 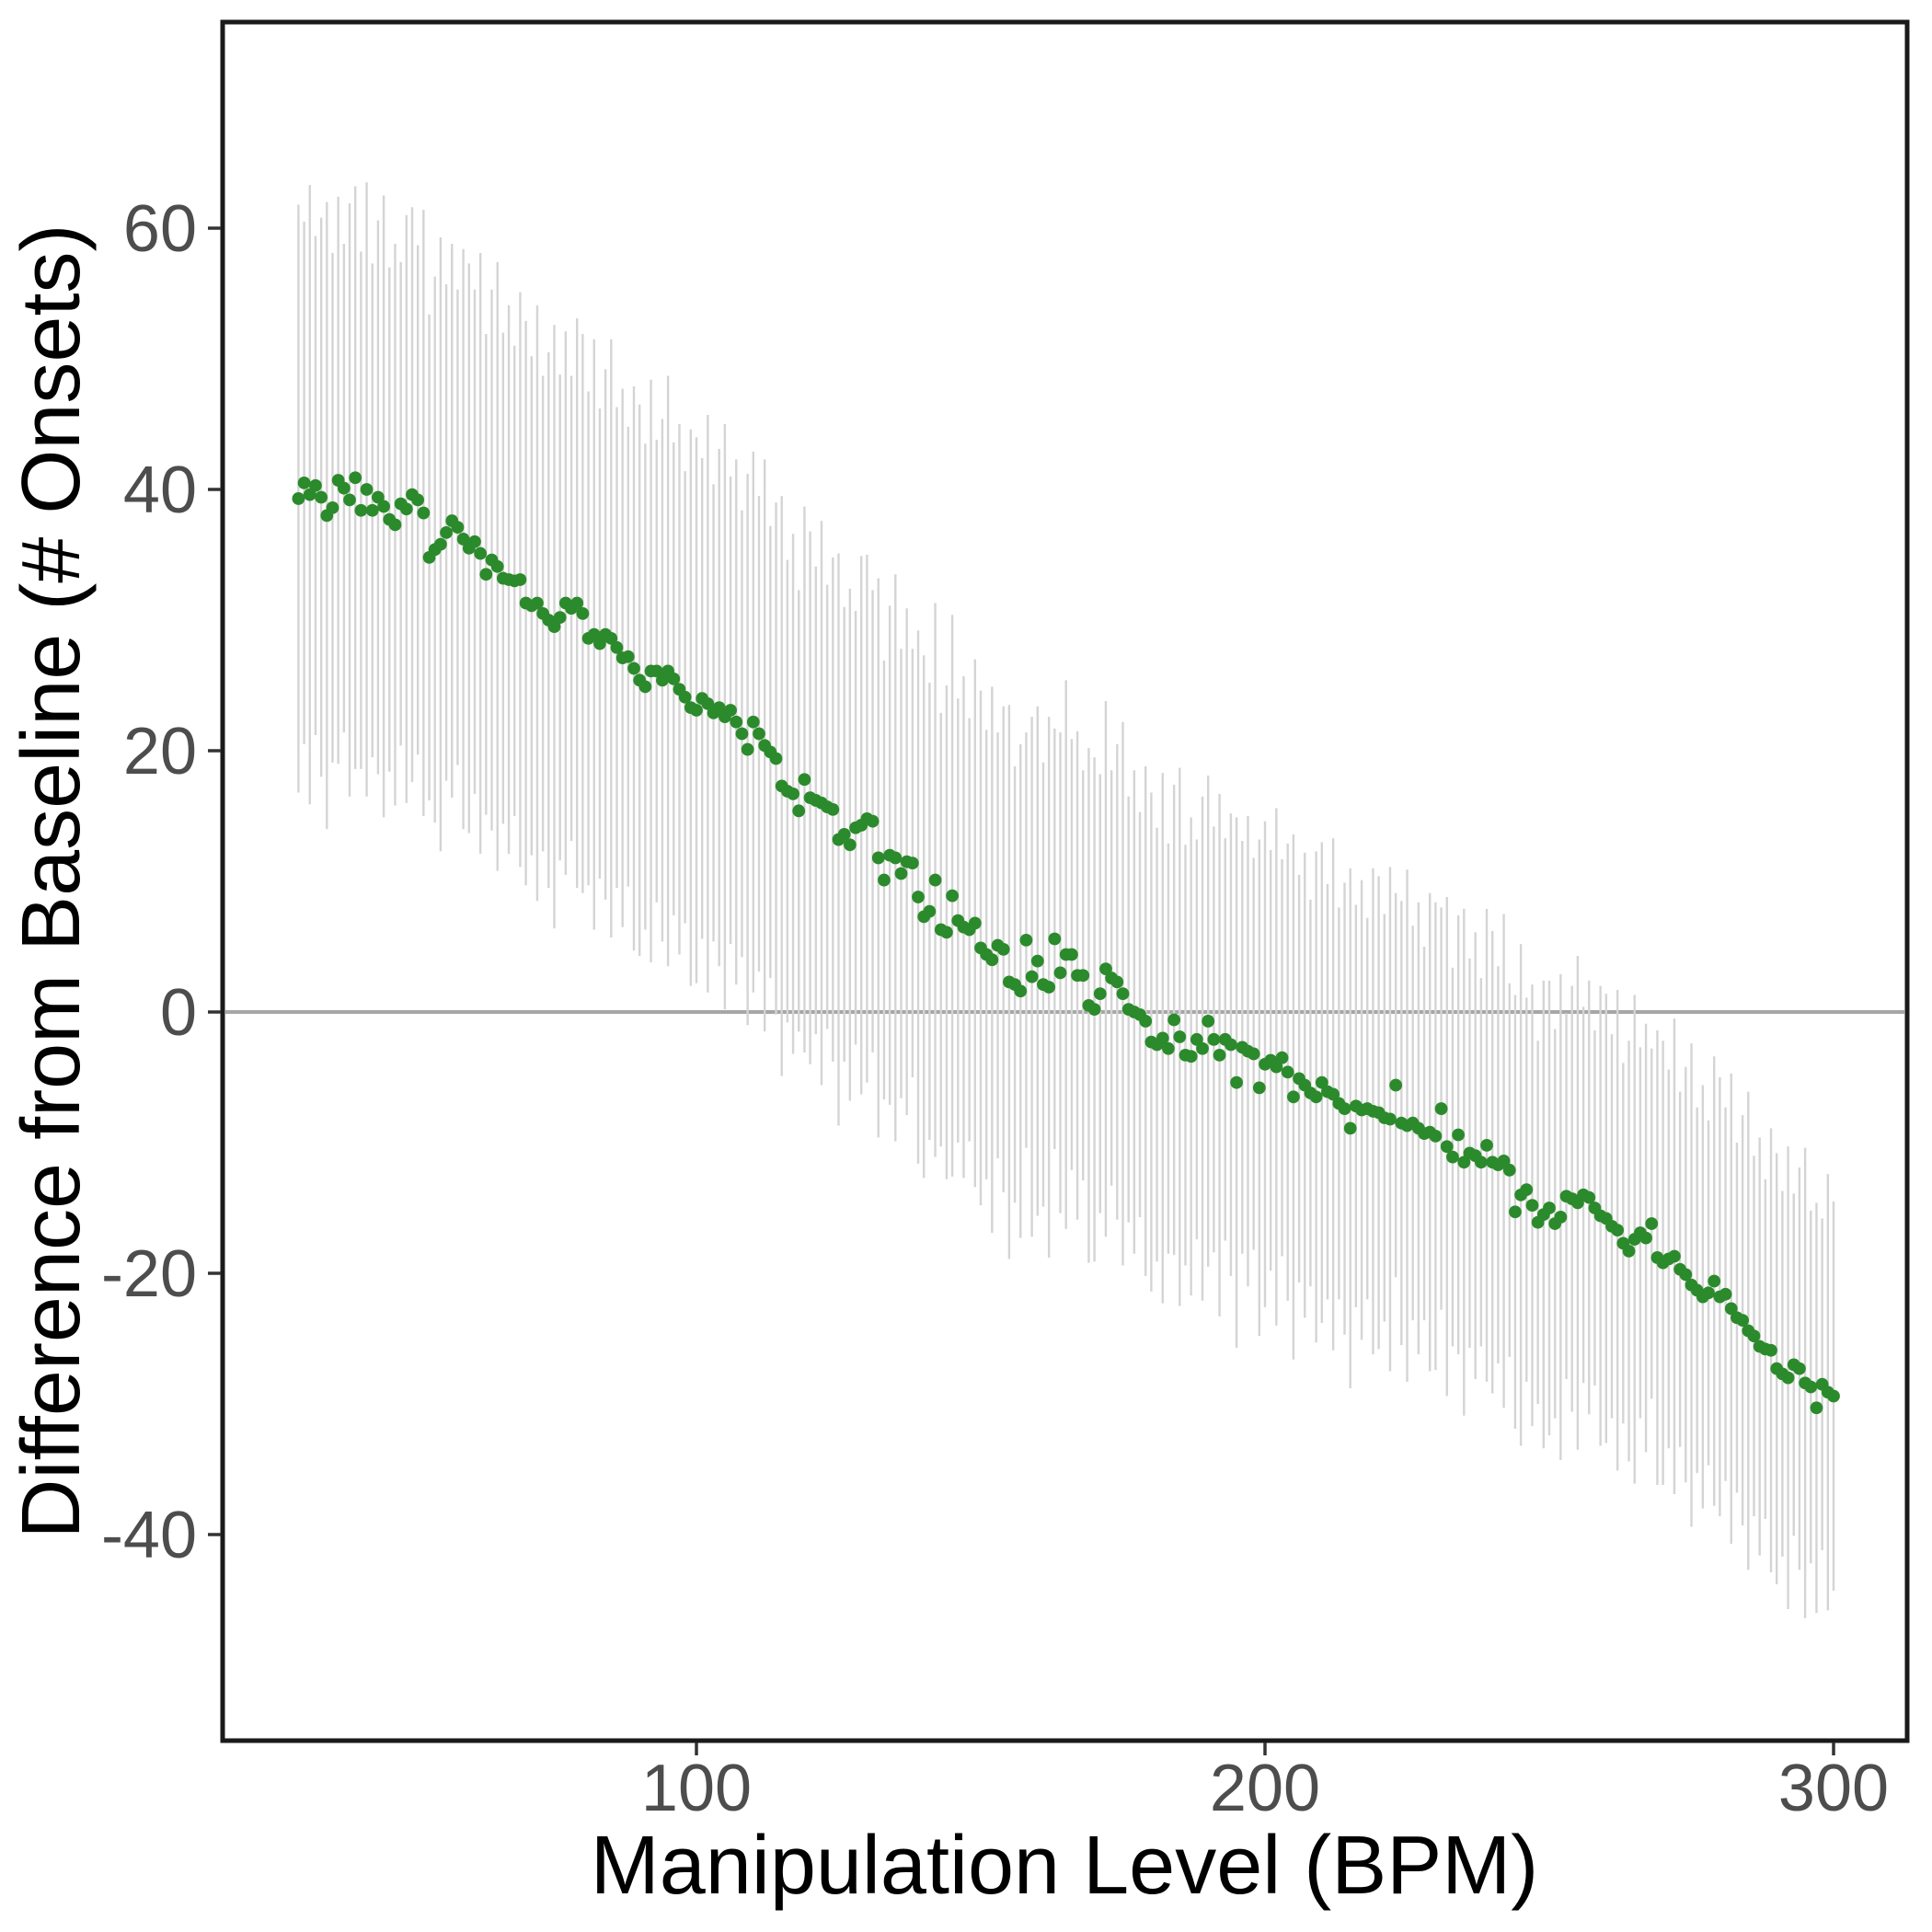 I want to click on y-tick-label: 60, so click(x=160, y=229).